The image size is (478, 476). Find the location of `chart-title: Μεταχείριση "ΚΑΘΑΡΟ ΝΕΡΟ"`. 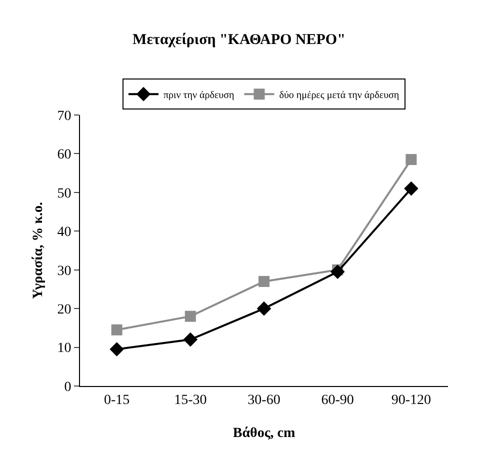

chart-title: Μεταχείριση "ΚΑΘΑΡΟ ΝΕΡΟ" is located at coordinates (239, 40).